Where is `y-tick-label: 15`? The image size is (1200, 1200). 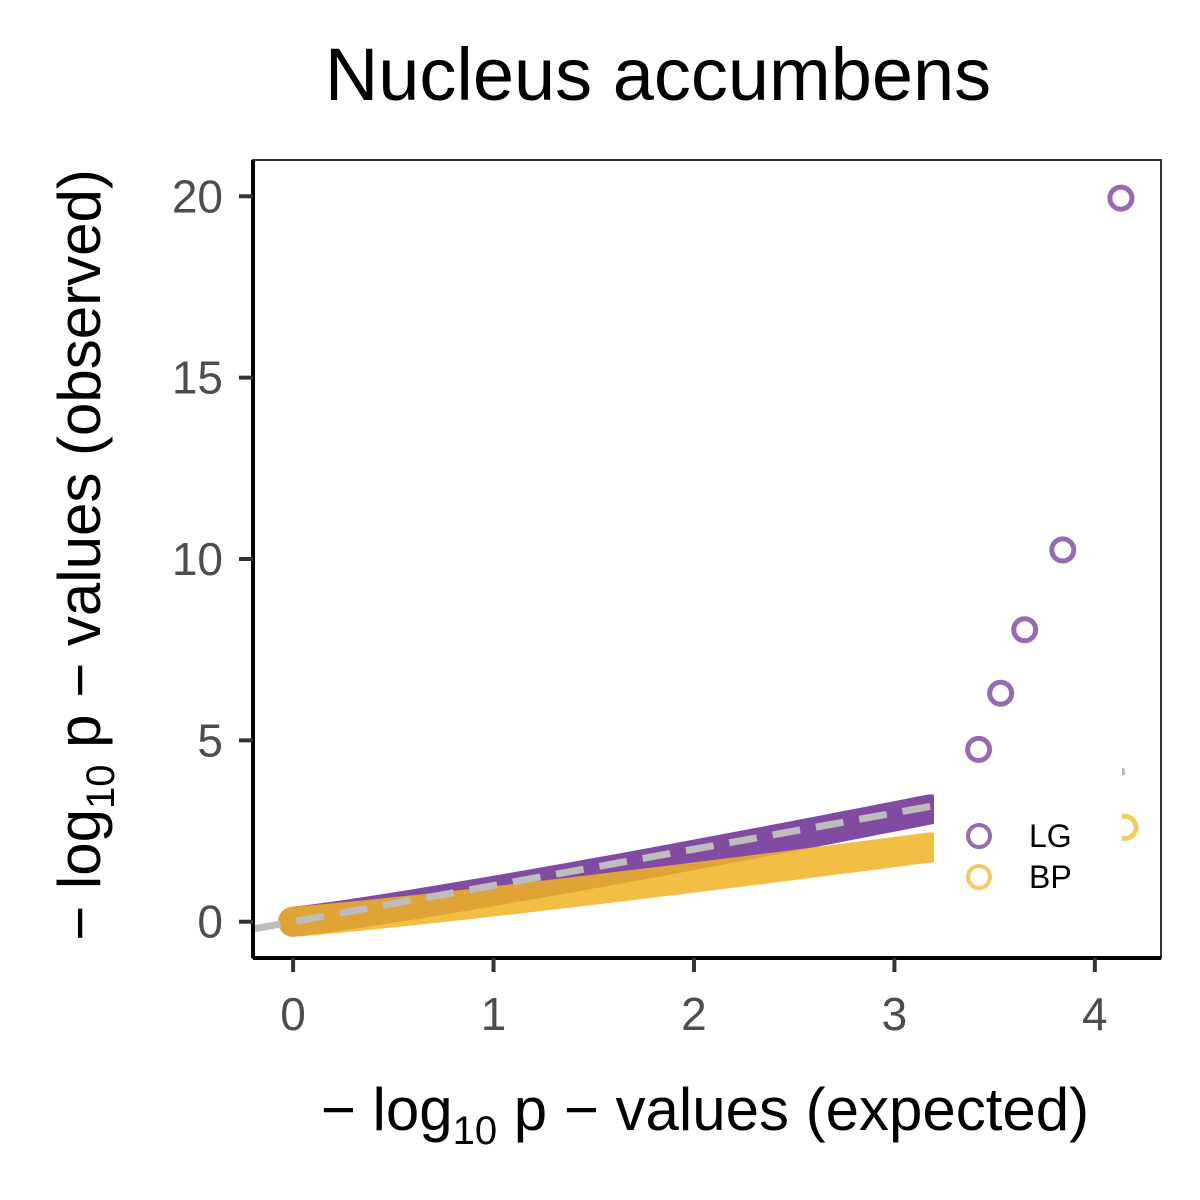
y-tick-label: 15 is located at coordinates (197, 378).